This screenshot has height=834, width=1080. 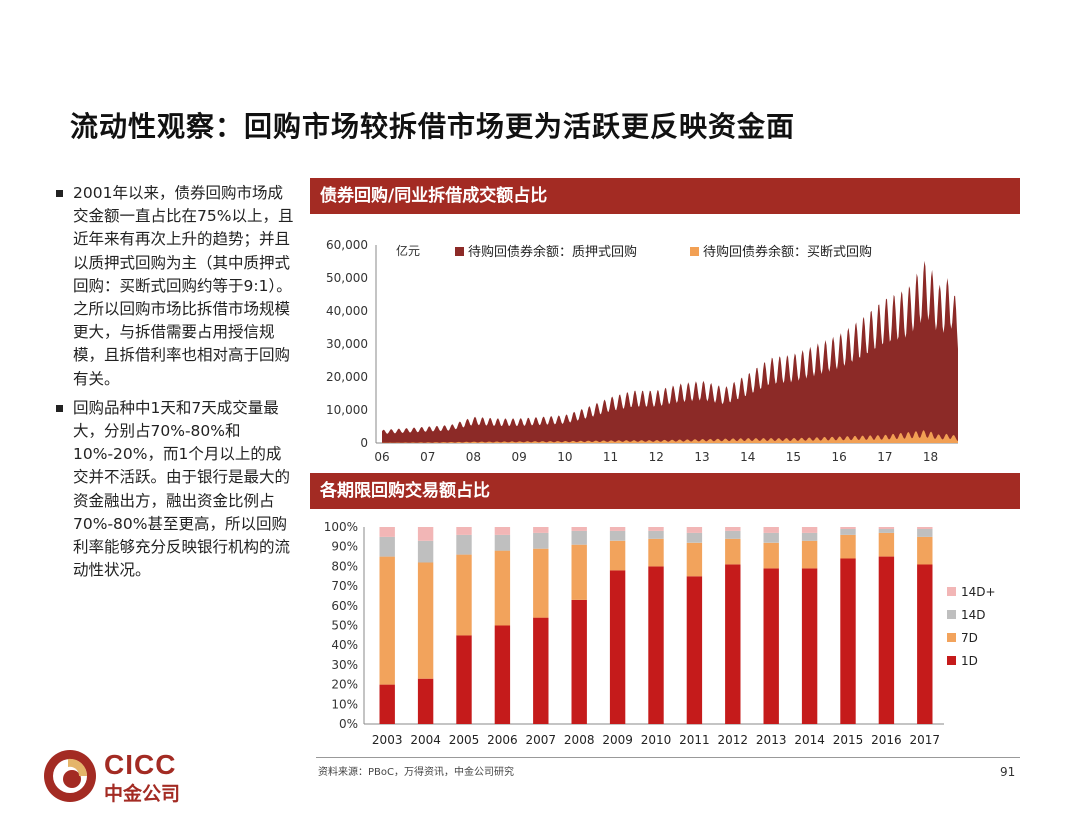 I want to click on x-tick-label: 2011, so click(x=694, y=740).